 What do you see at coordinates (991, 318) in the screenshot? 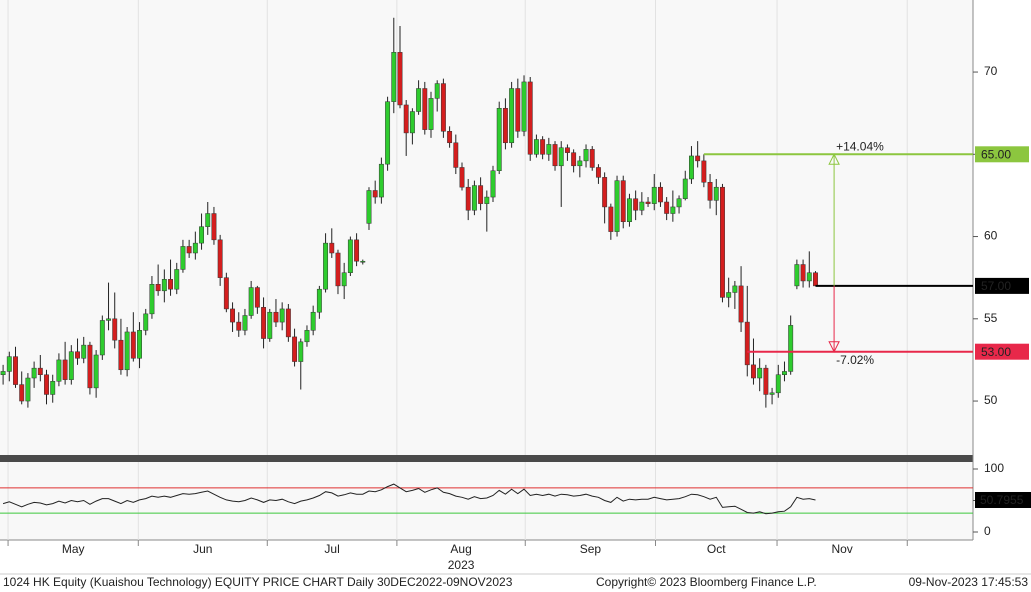
I see `y-tick-label: 55` at bounding box center [991, 318].